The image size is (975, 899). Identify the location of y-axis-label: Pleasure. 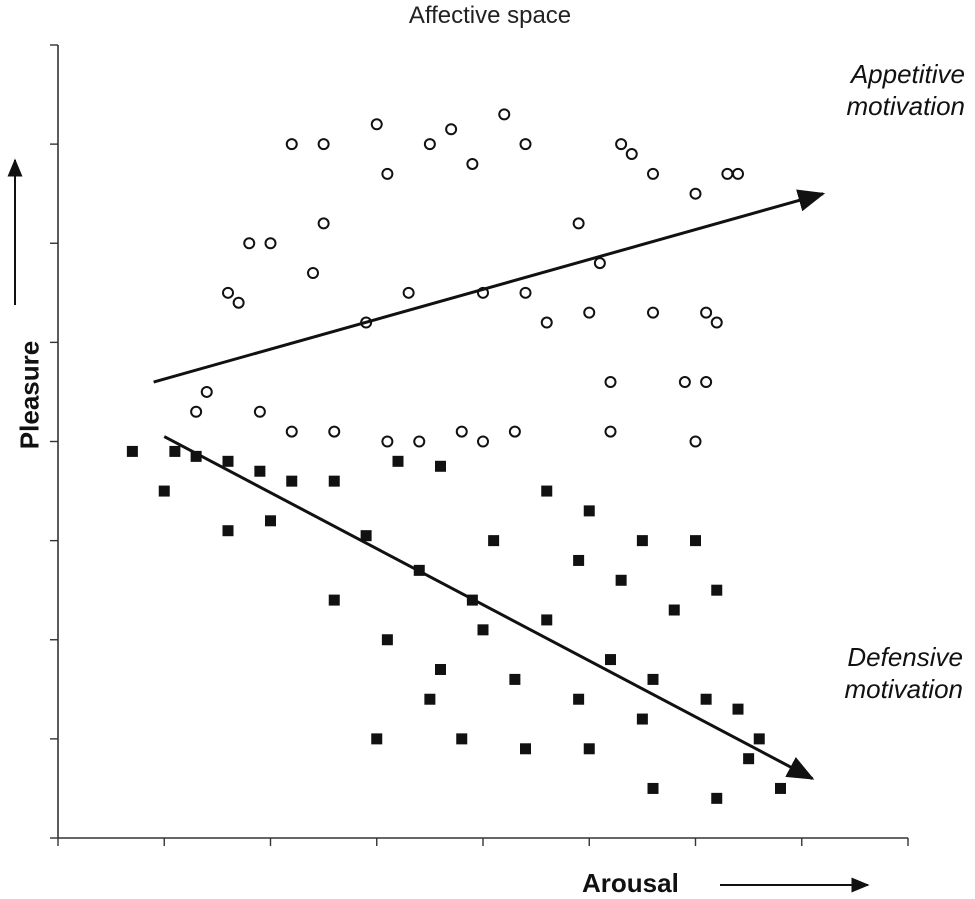
(29, 395).